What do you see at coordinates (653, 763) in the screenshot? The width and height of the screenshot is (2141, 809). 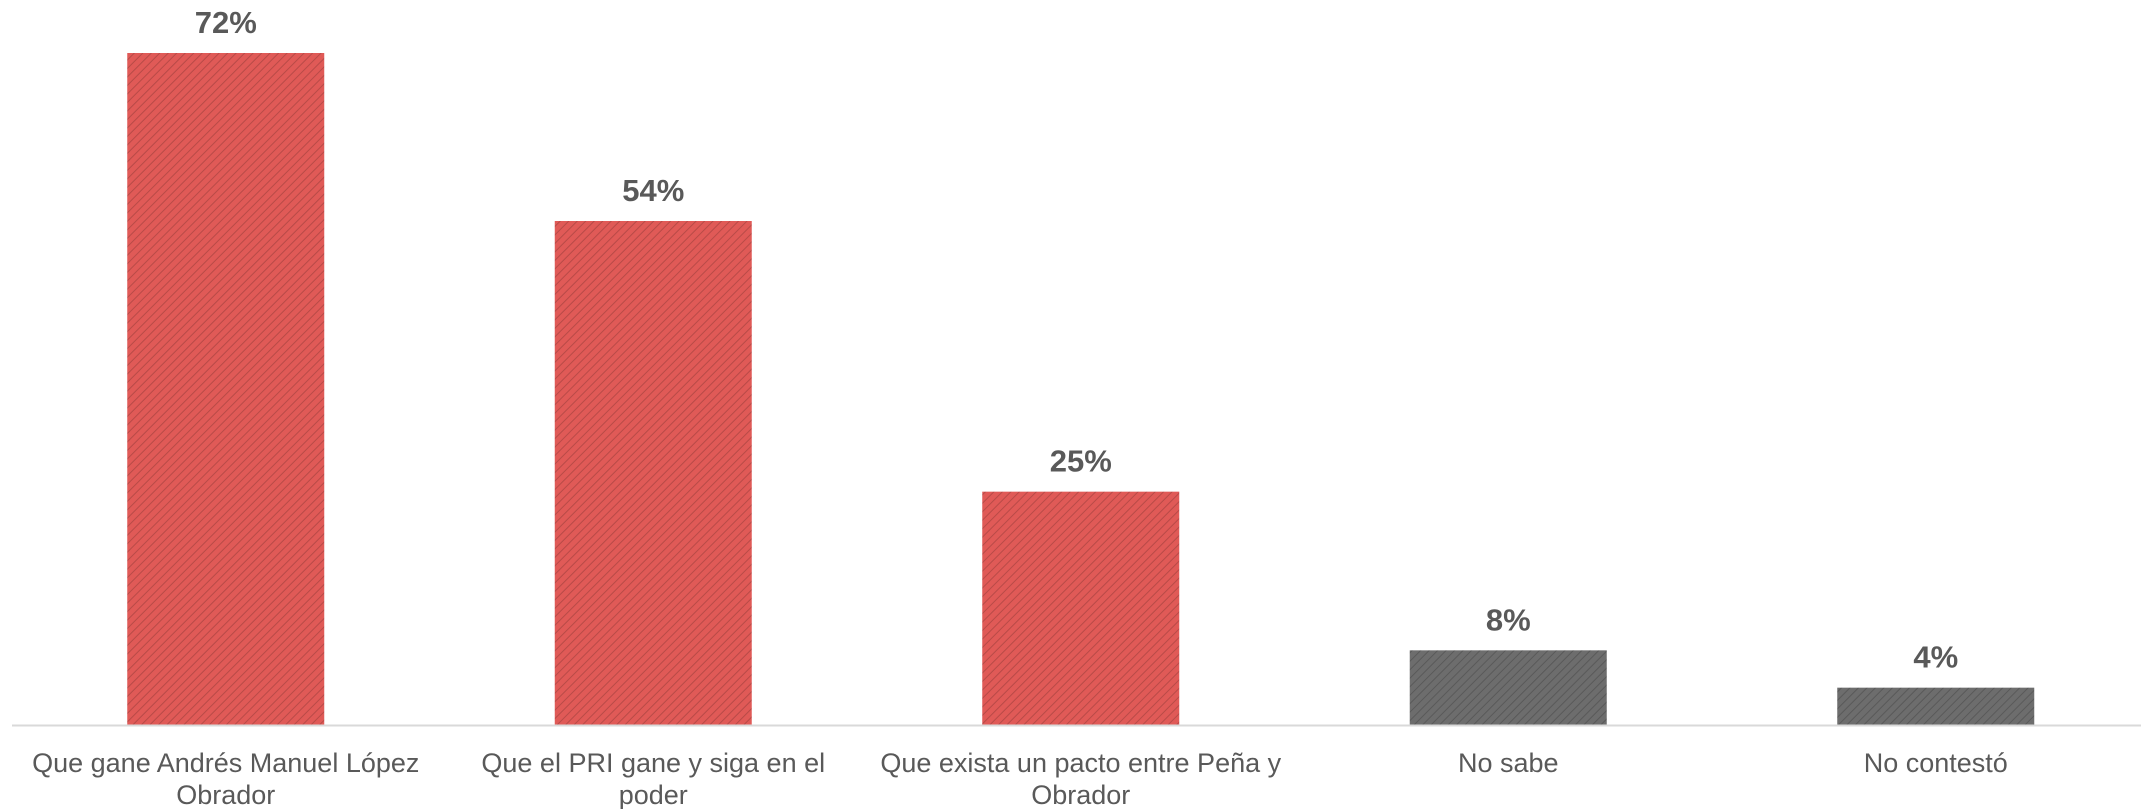 I see `category-label-line: Que el PRI gane y siga en el` at bounding box center [653, 763].